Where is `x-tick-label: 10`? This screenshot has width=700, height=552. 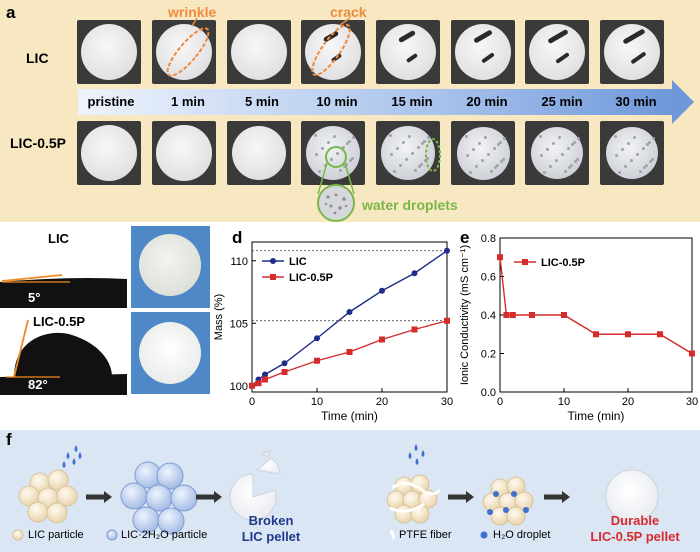
x-tick-label: 10 is located at coordinates (564, 402).